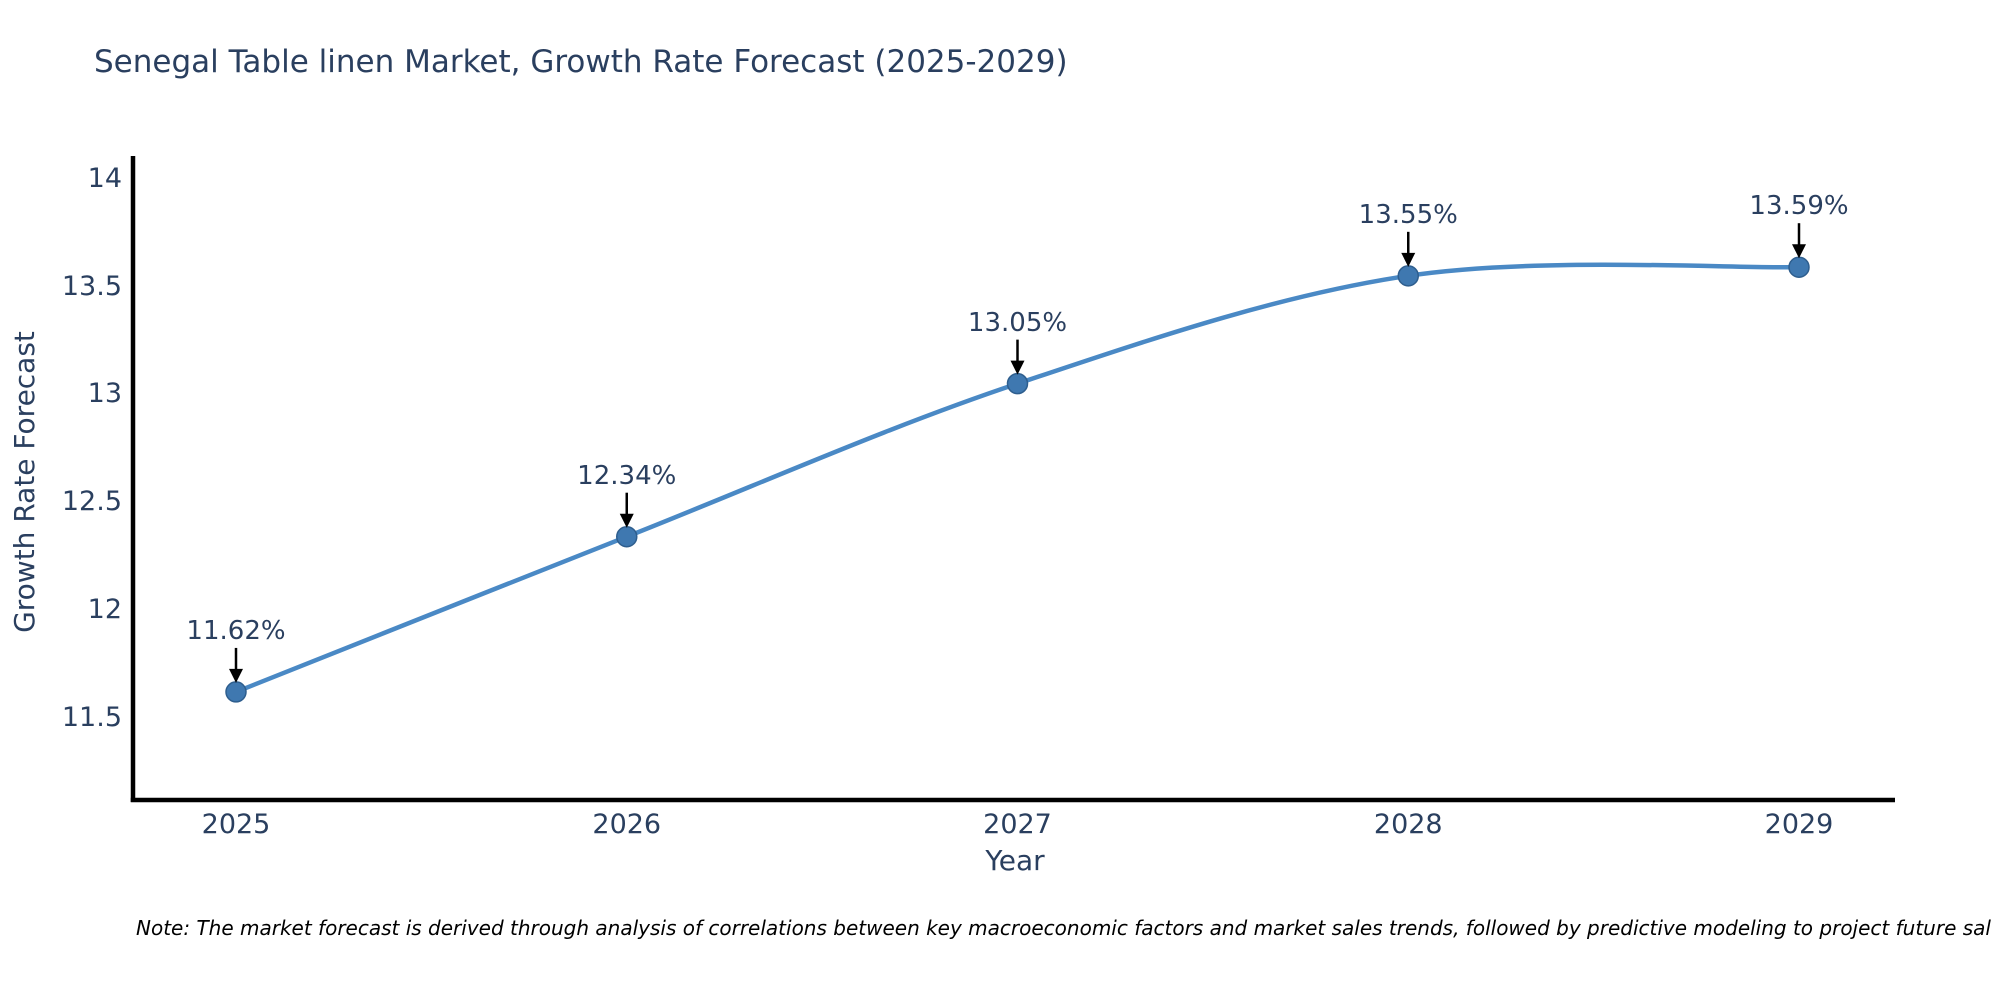  I want to click on x-tick-label: 2025, so click(236, 824).